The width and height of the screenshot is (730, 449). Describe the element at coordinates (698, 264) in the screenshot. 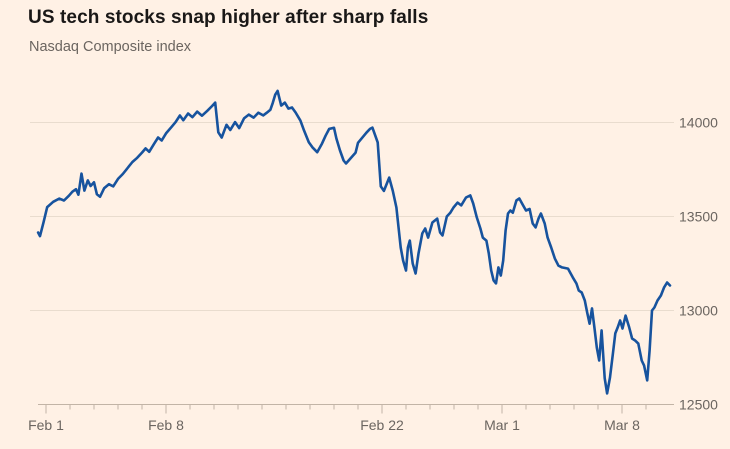

I see `y-axis-labels: 12500 13000 13500 14000` at that location.